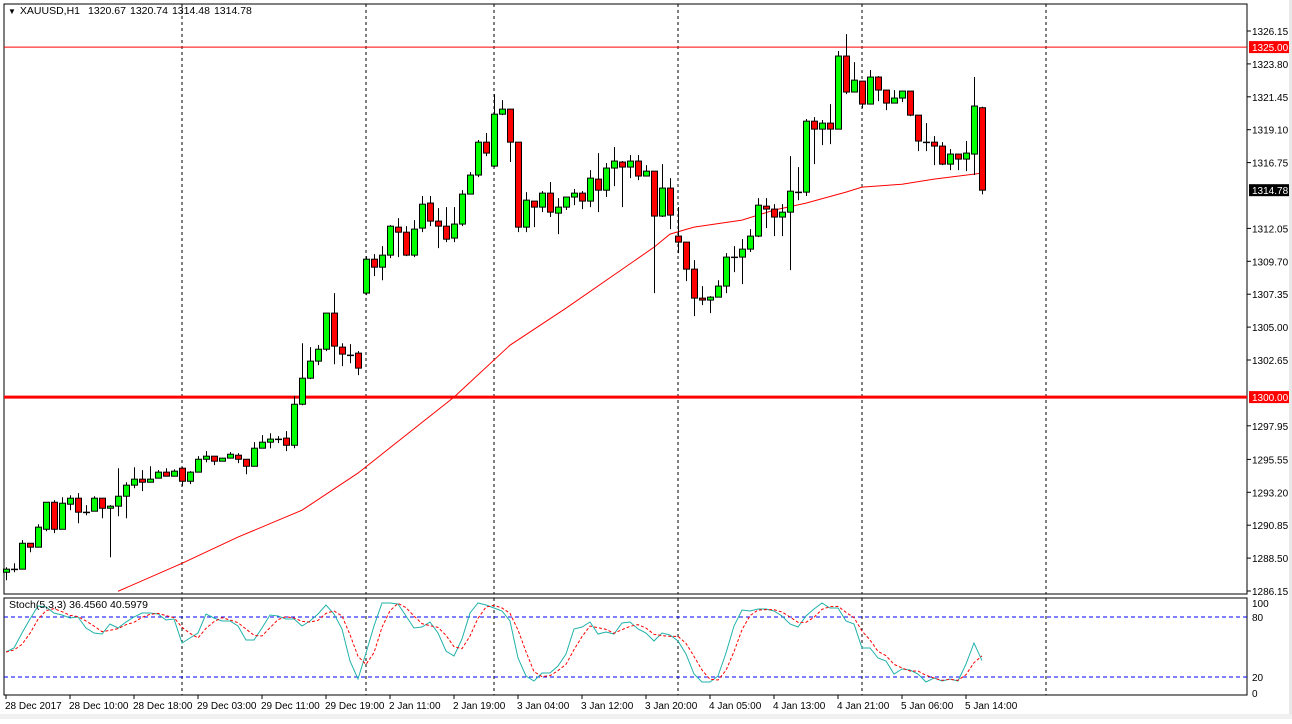  Describe the element at coordinates (33, 706) in the screenshot. I see `time-axis-label: 28 Dec 2017` at that location.